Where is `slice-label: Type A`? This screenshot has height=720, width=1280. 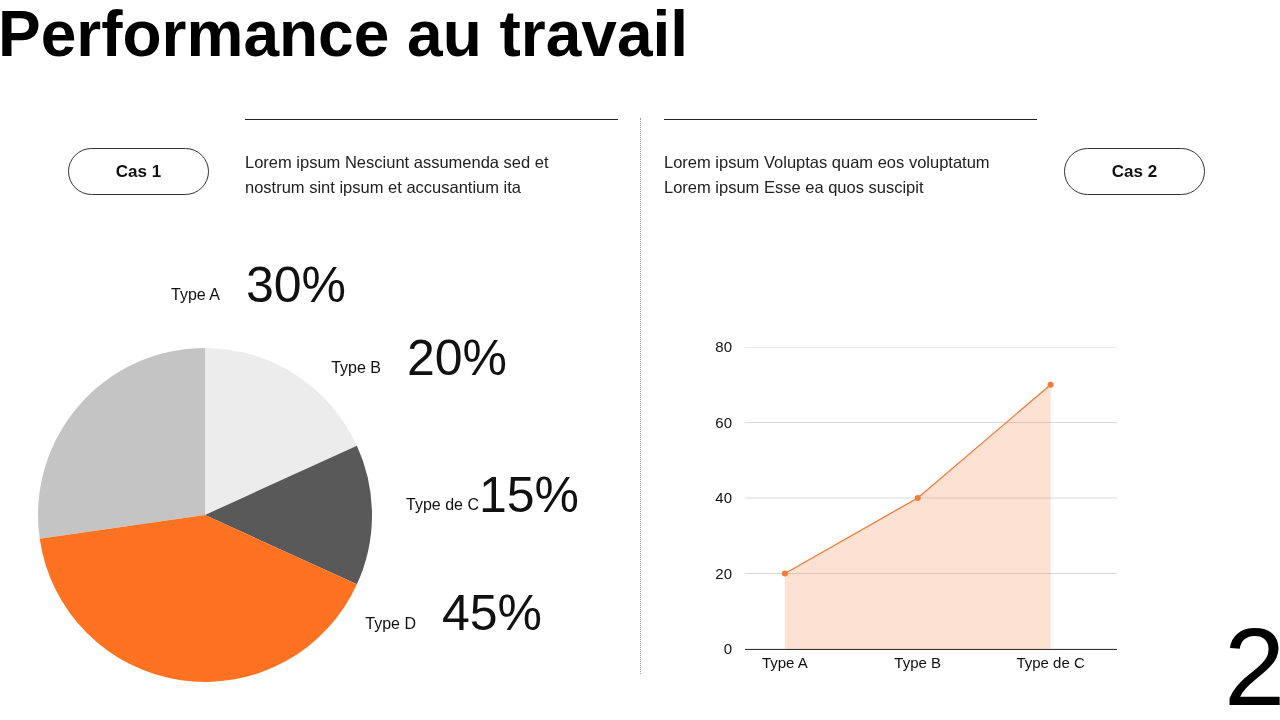
slice-label: Type A is located at coordinates (195, 295).